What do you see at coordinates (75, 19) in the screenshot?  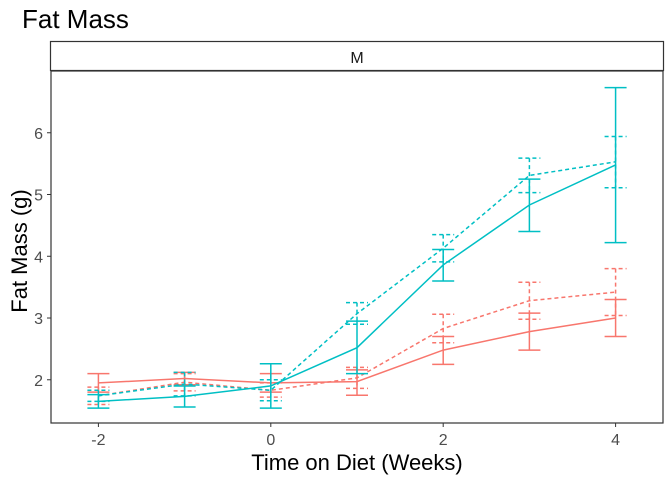 I see `chart-title: Fat Mass` at bounding box center [75, 19].